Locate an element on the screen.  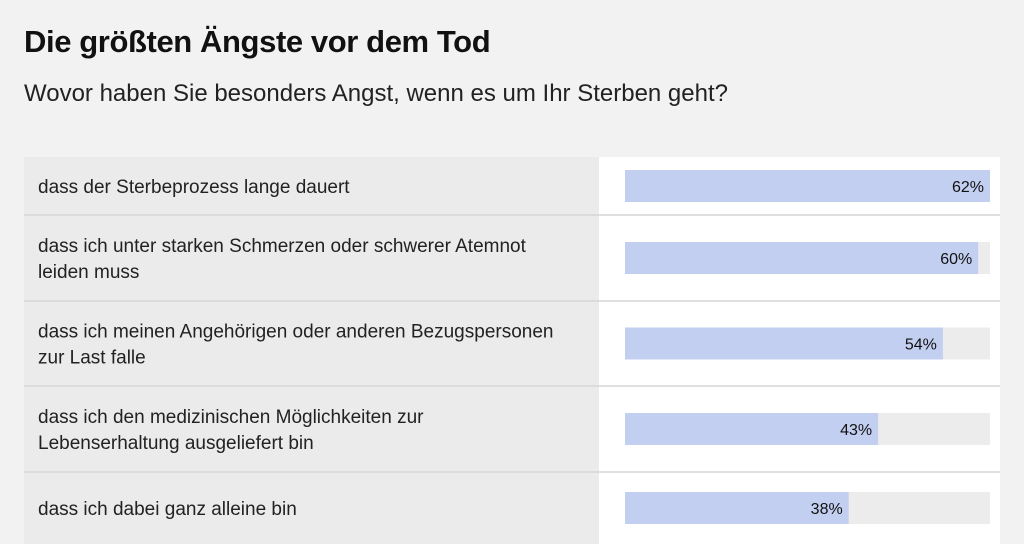
category-label-line: dass der Sterbeprozess lange dauert is located at coordinates (194, 187).